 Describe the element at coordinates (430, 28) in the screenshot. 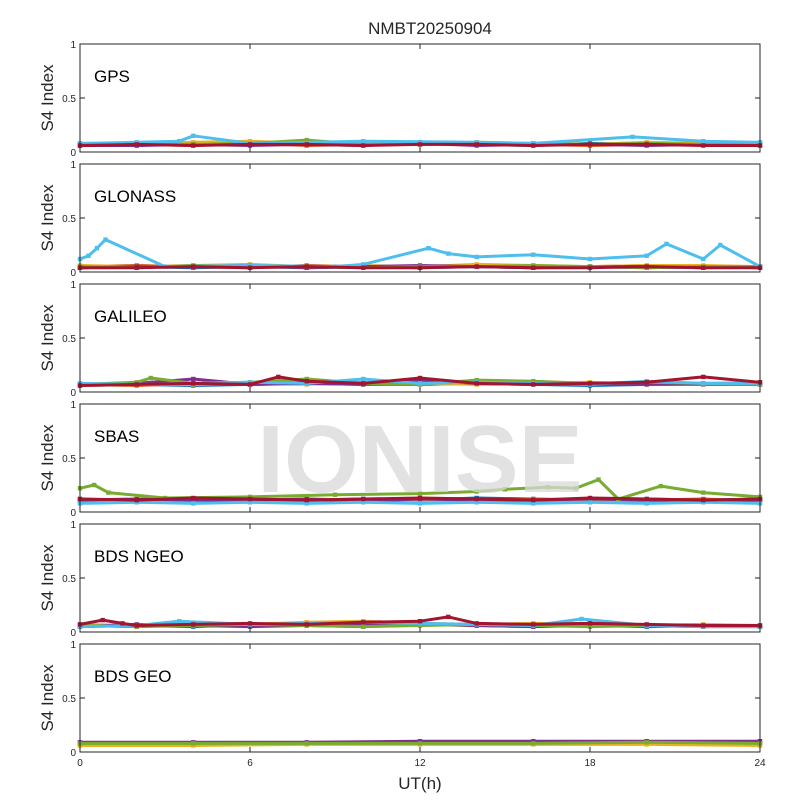

I see `chart-title: NMBT20250904` at that location.